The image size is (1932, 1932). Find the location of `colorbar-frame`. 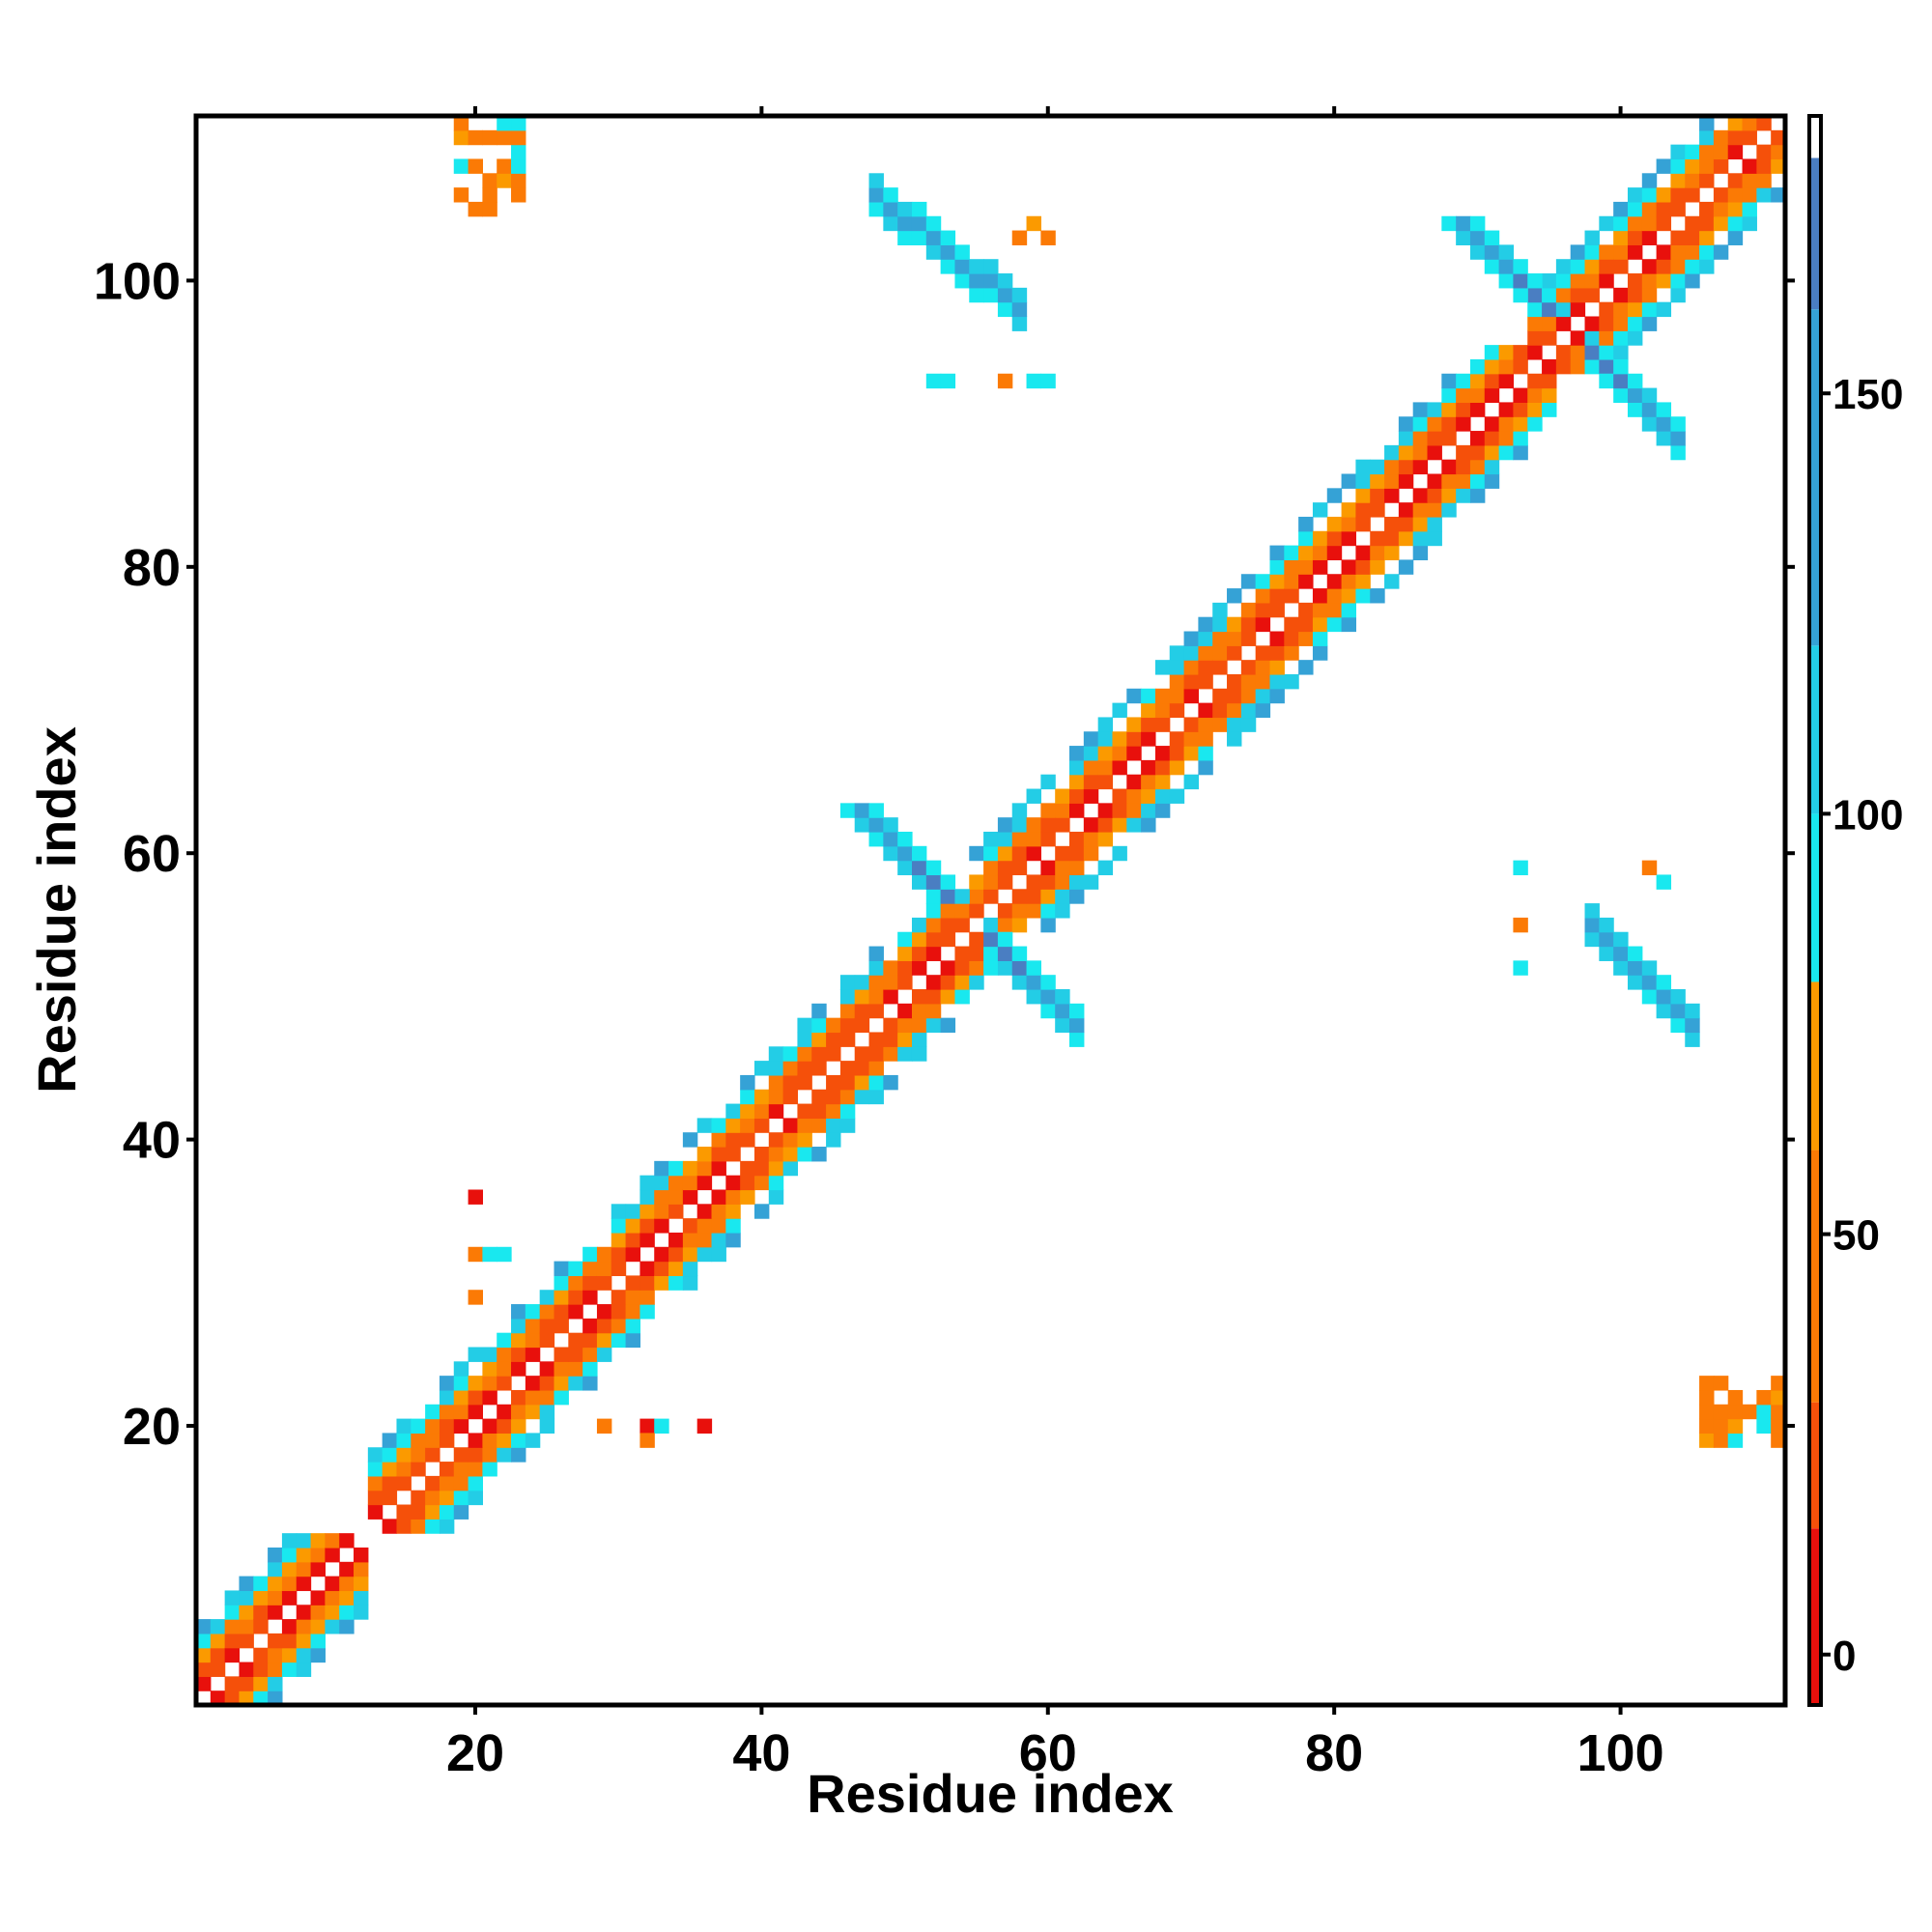

colorbar-frame is located at coordinates (1815, 910).